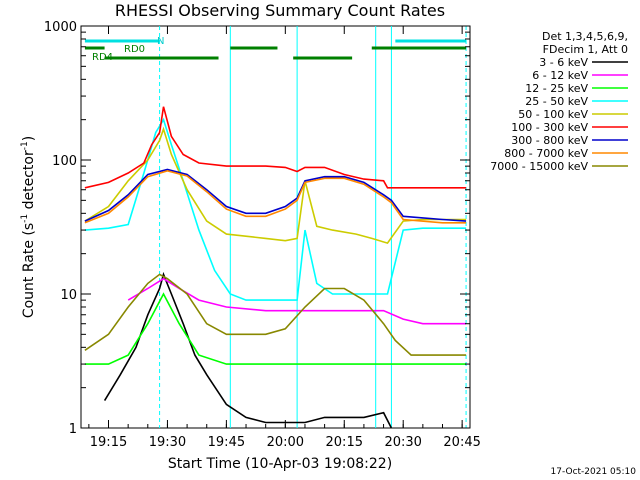 Image resolution: width=640 pixels, height=480 pixels. I want to click on legend-label: 12 - 25 keV, so click(556, 88).